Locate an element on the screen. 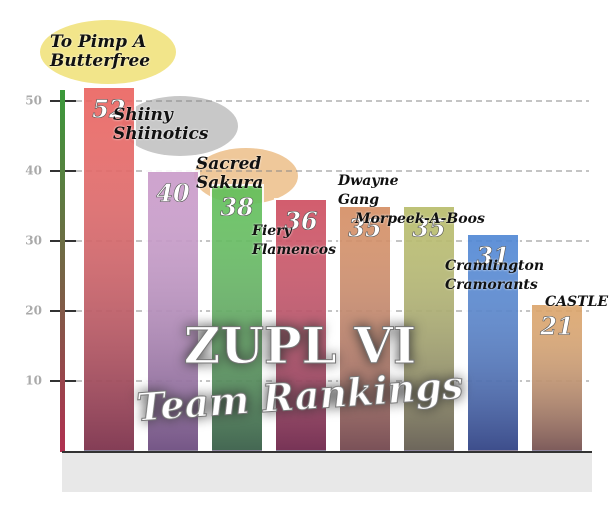 The width and height of the screenshot is (612, 505). x-strip is located at coordinates (327, 472).